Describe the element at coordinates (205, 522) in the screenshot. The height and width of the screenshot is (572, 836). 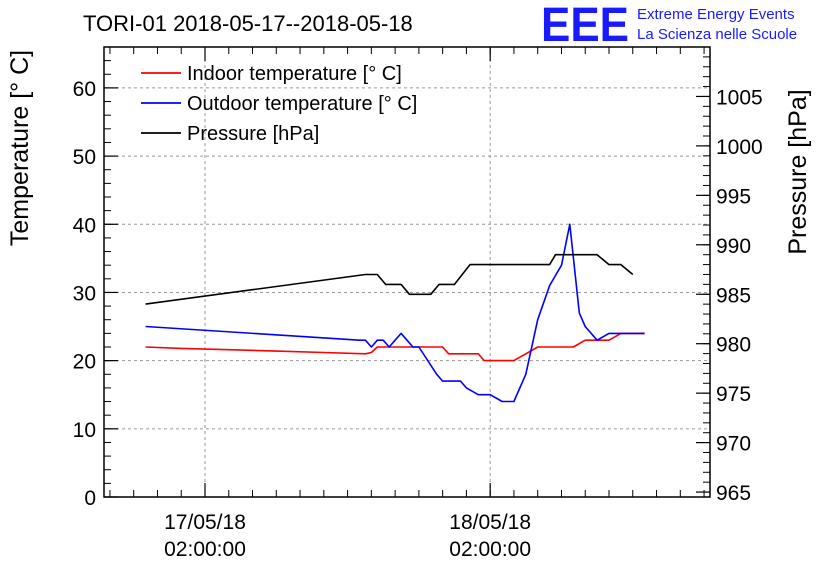
I see `x-tick-label-date: 17/05/18` at that location.